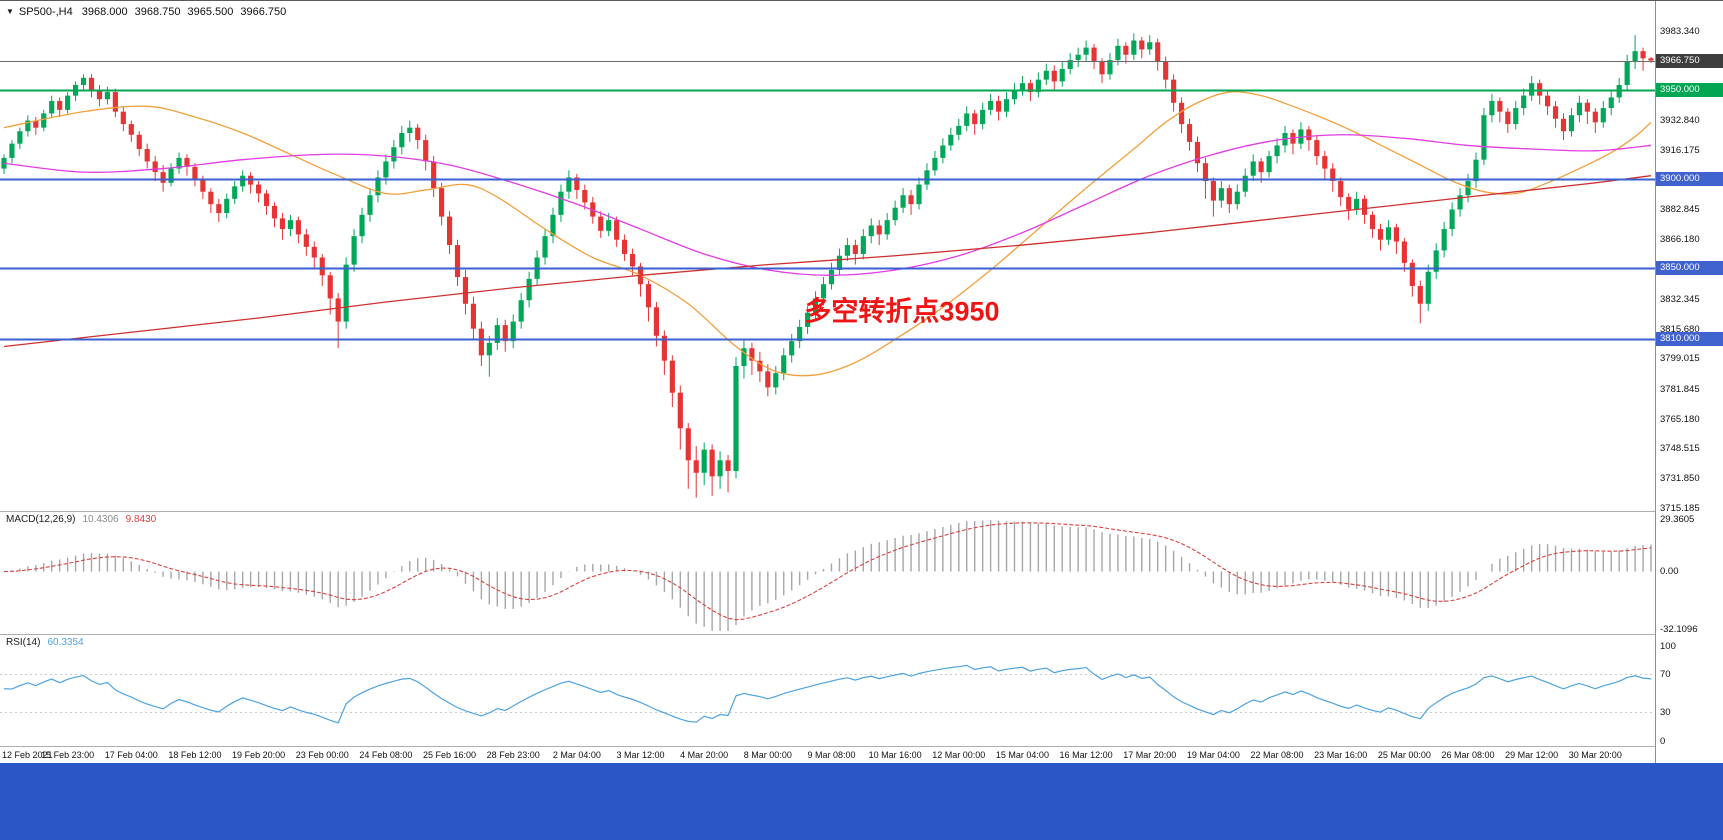 The height and width of the screenshot is (840, 1723). I want to click on time-axis-label: 12 Feb 2021, so click(27, 755).